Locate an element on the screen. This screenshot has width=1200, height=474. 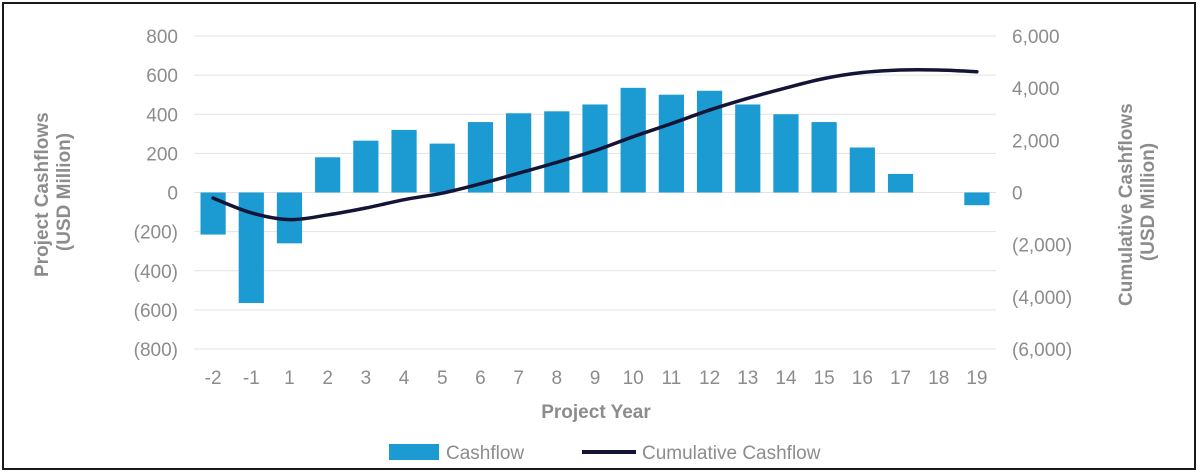
left-axis-title-line1: Project Cashflows is located at coordinates (42, 194).